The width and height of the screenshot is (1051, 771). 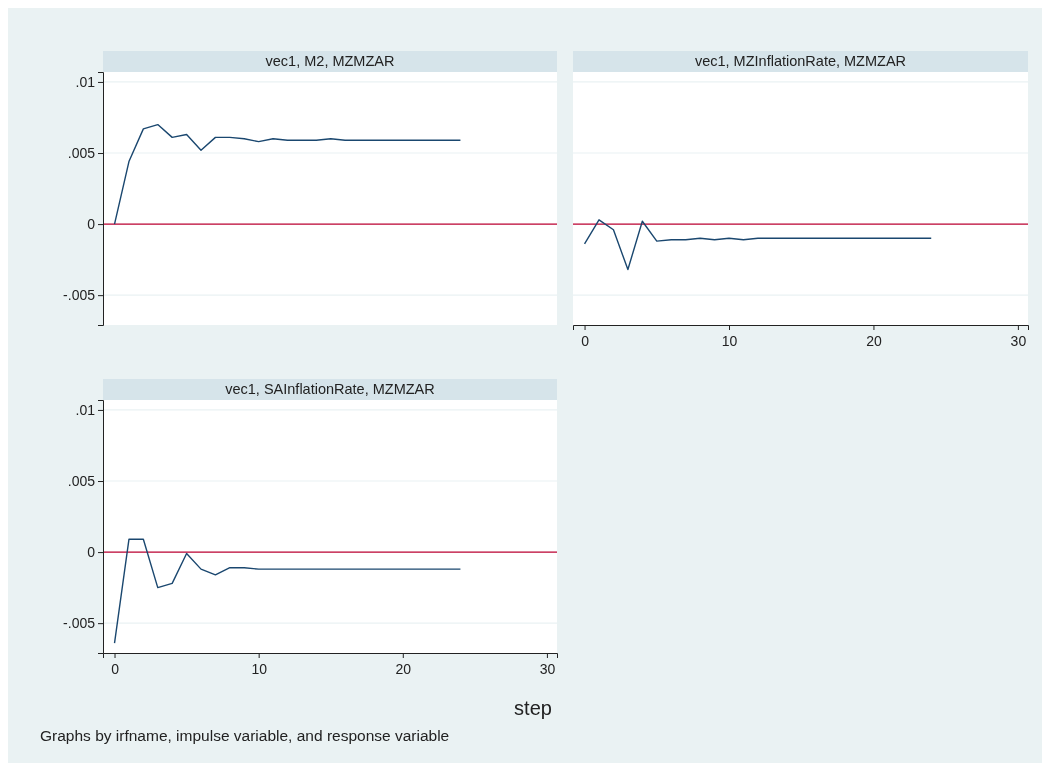 What do you see at coordinates (800, 61) in the screenshot?
I see `chart-title: vec1, MZInflationRate, MZMZAR` at bounding box center [800, 61].